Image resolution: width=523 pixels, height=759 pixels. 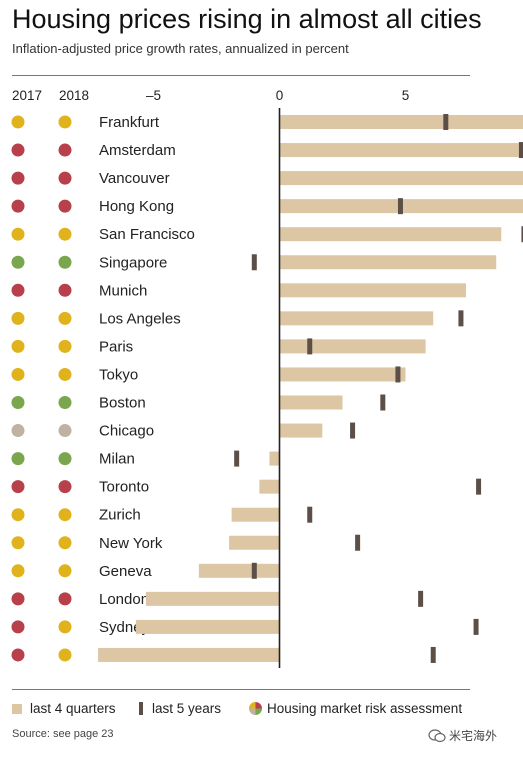 What do you see at coordinates (131, 543) in the screenshot?
I see `city-label: New York` at bounding box center [131, 543].